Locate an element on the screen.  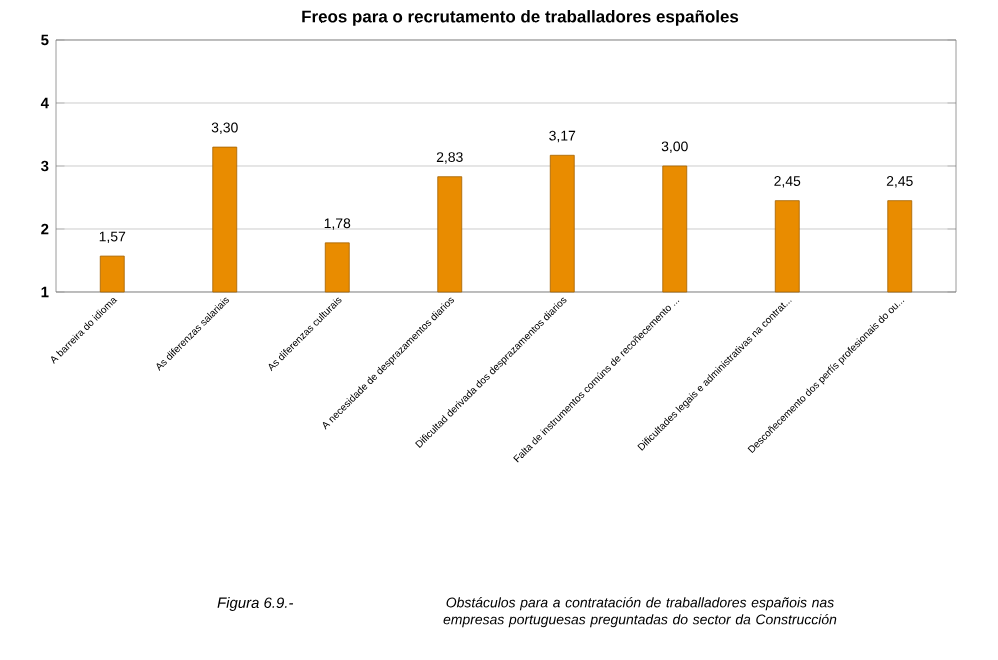
chart-title: Freos para o recrutamento de traballadores españoles is located at coordinates (520, 18).